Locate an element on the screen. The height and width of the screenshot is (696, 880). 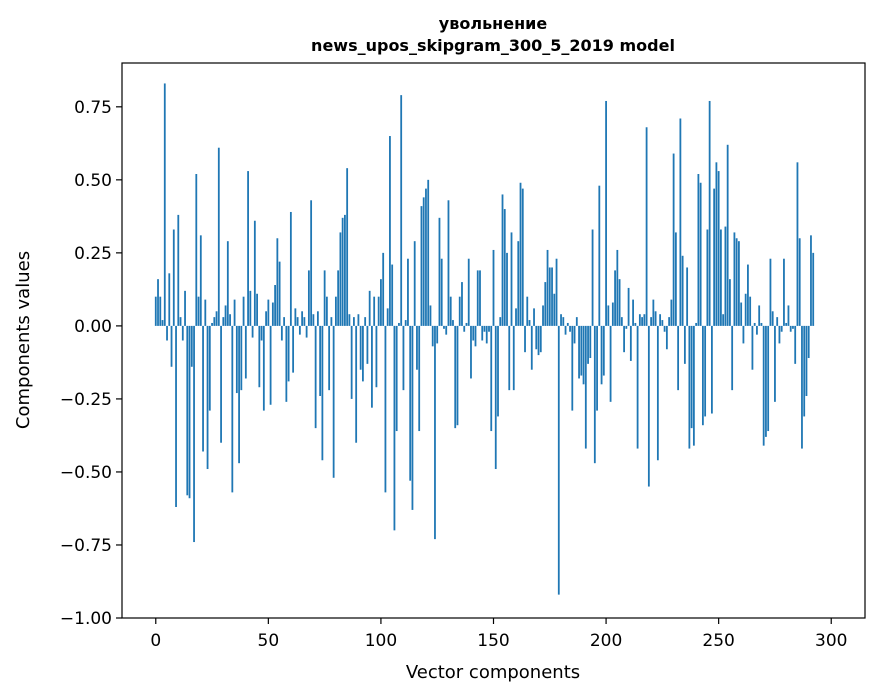
y-axis-ticks: −1.00 −0.75 −0.50 −0.25 0.00 0.25 0.50 0.75 is located at coordinates (91, 363).